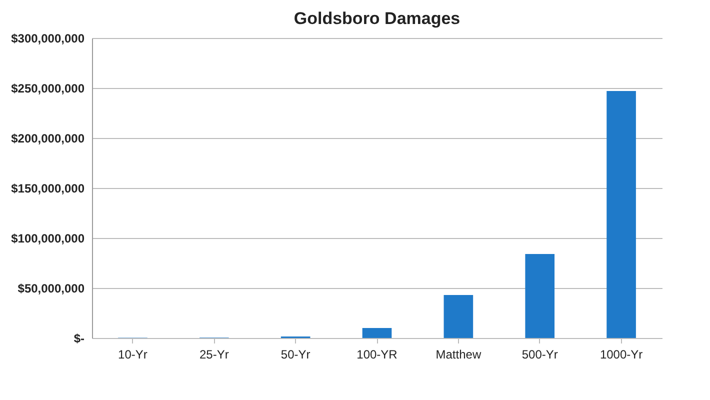 This screenshot has height=400, width=710. What do you see at coordinates (459, 355) in the screenshot?
I see `x-tick-label: Matthew` at bounding box center [459, 355].